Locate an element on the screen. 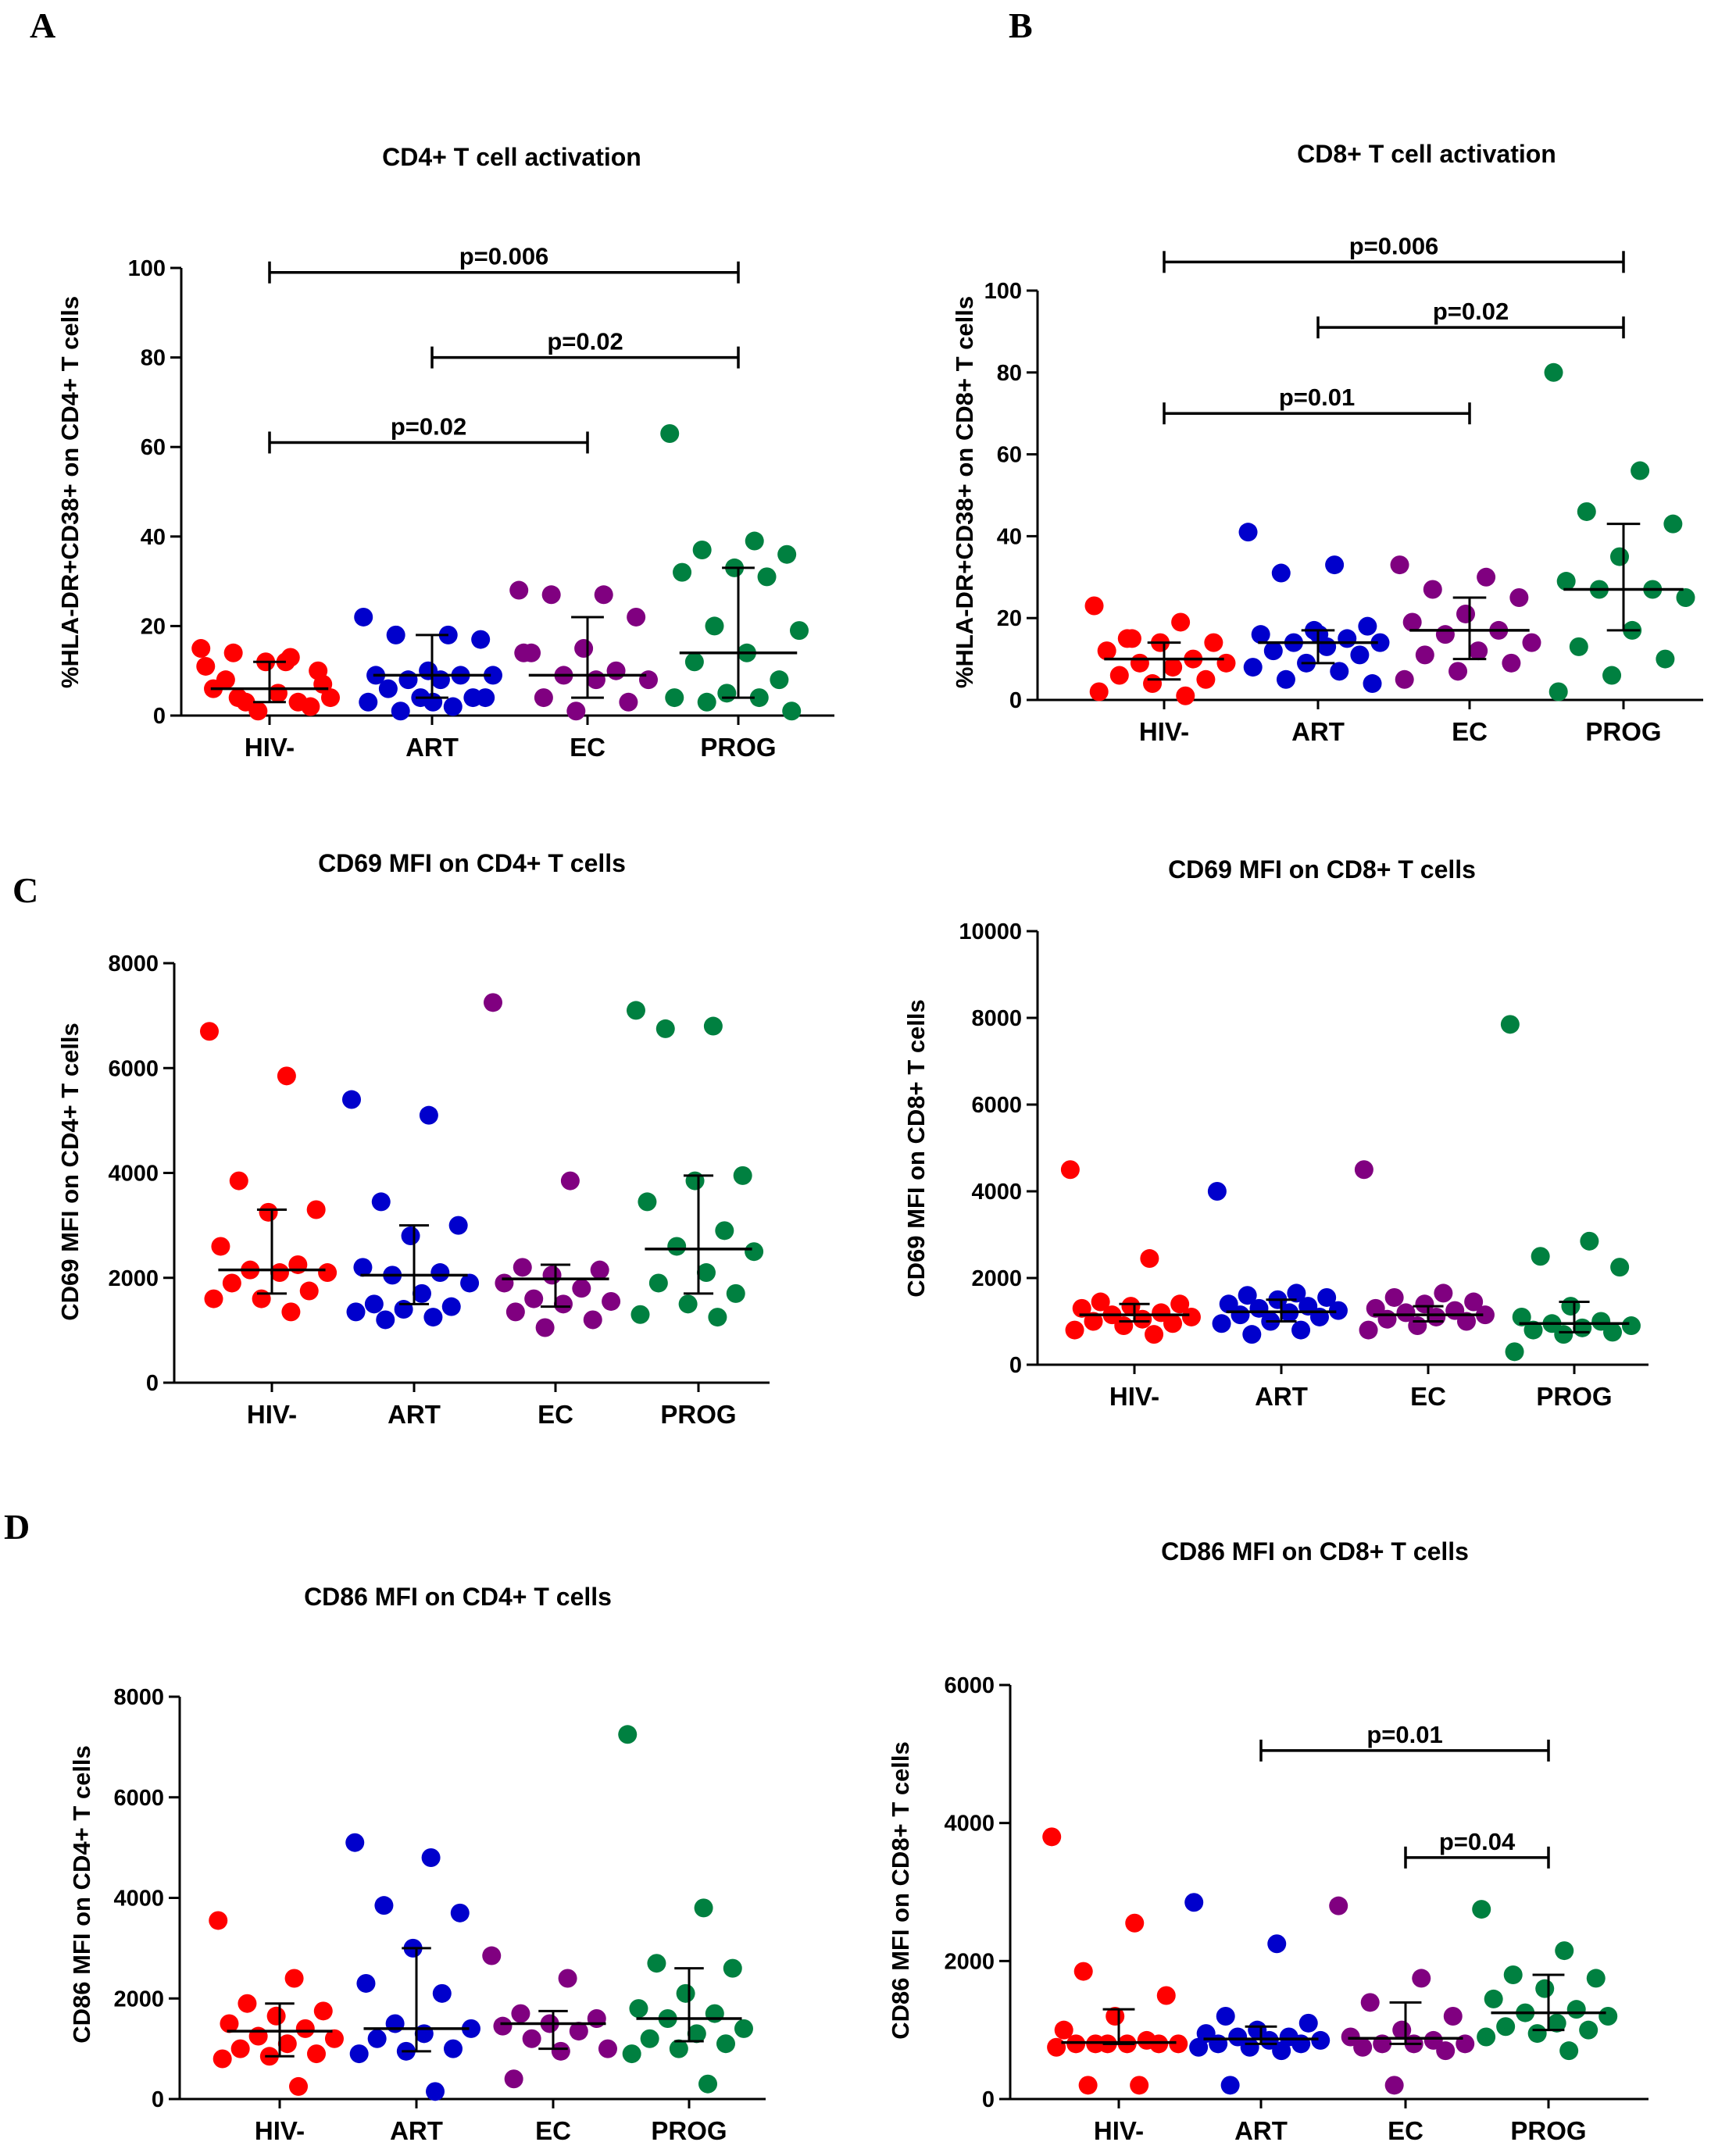  panel-letter-c: C is located at coordinates (25, 890).